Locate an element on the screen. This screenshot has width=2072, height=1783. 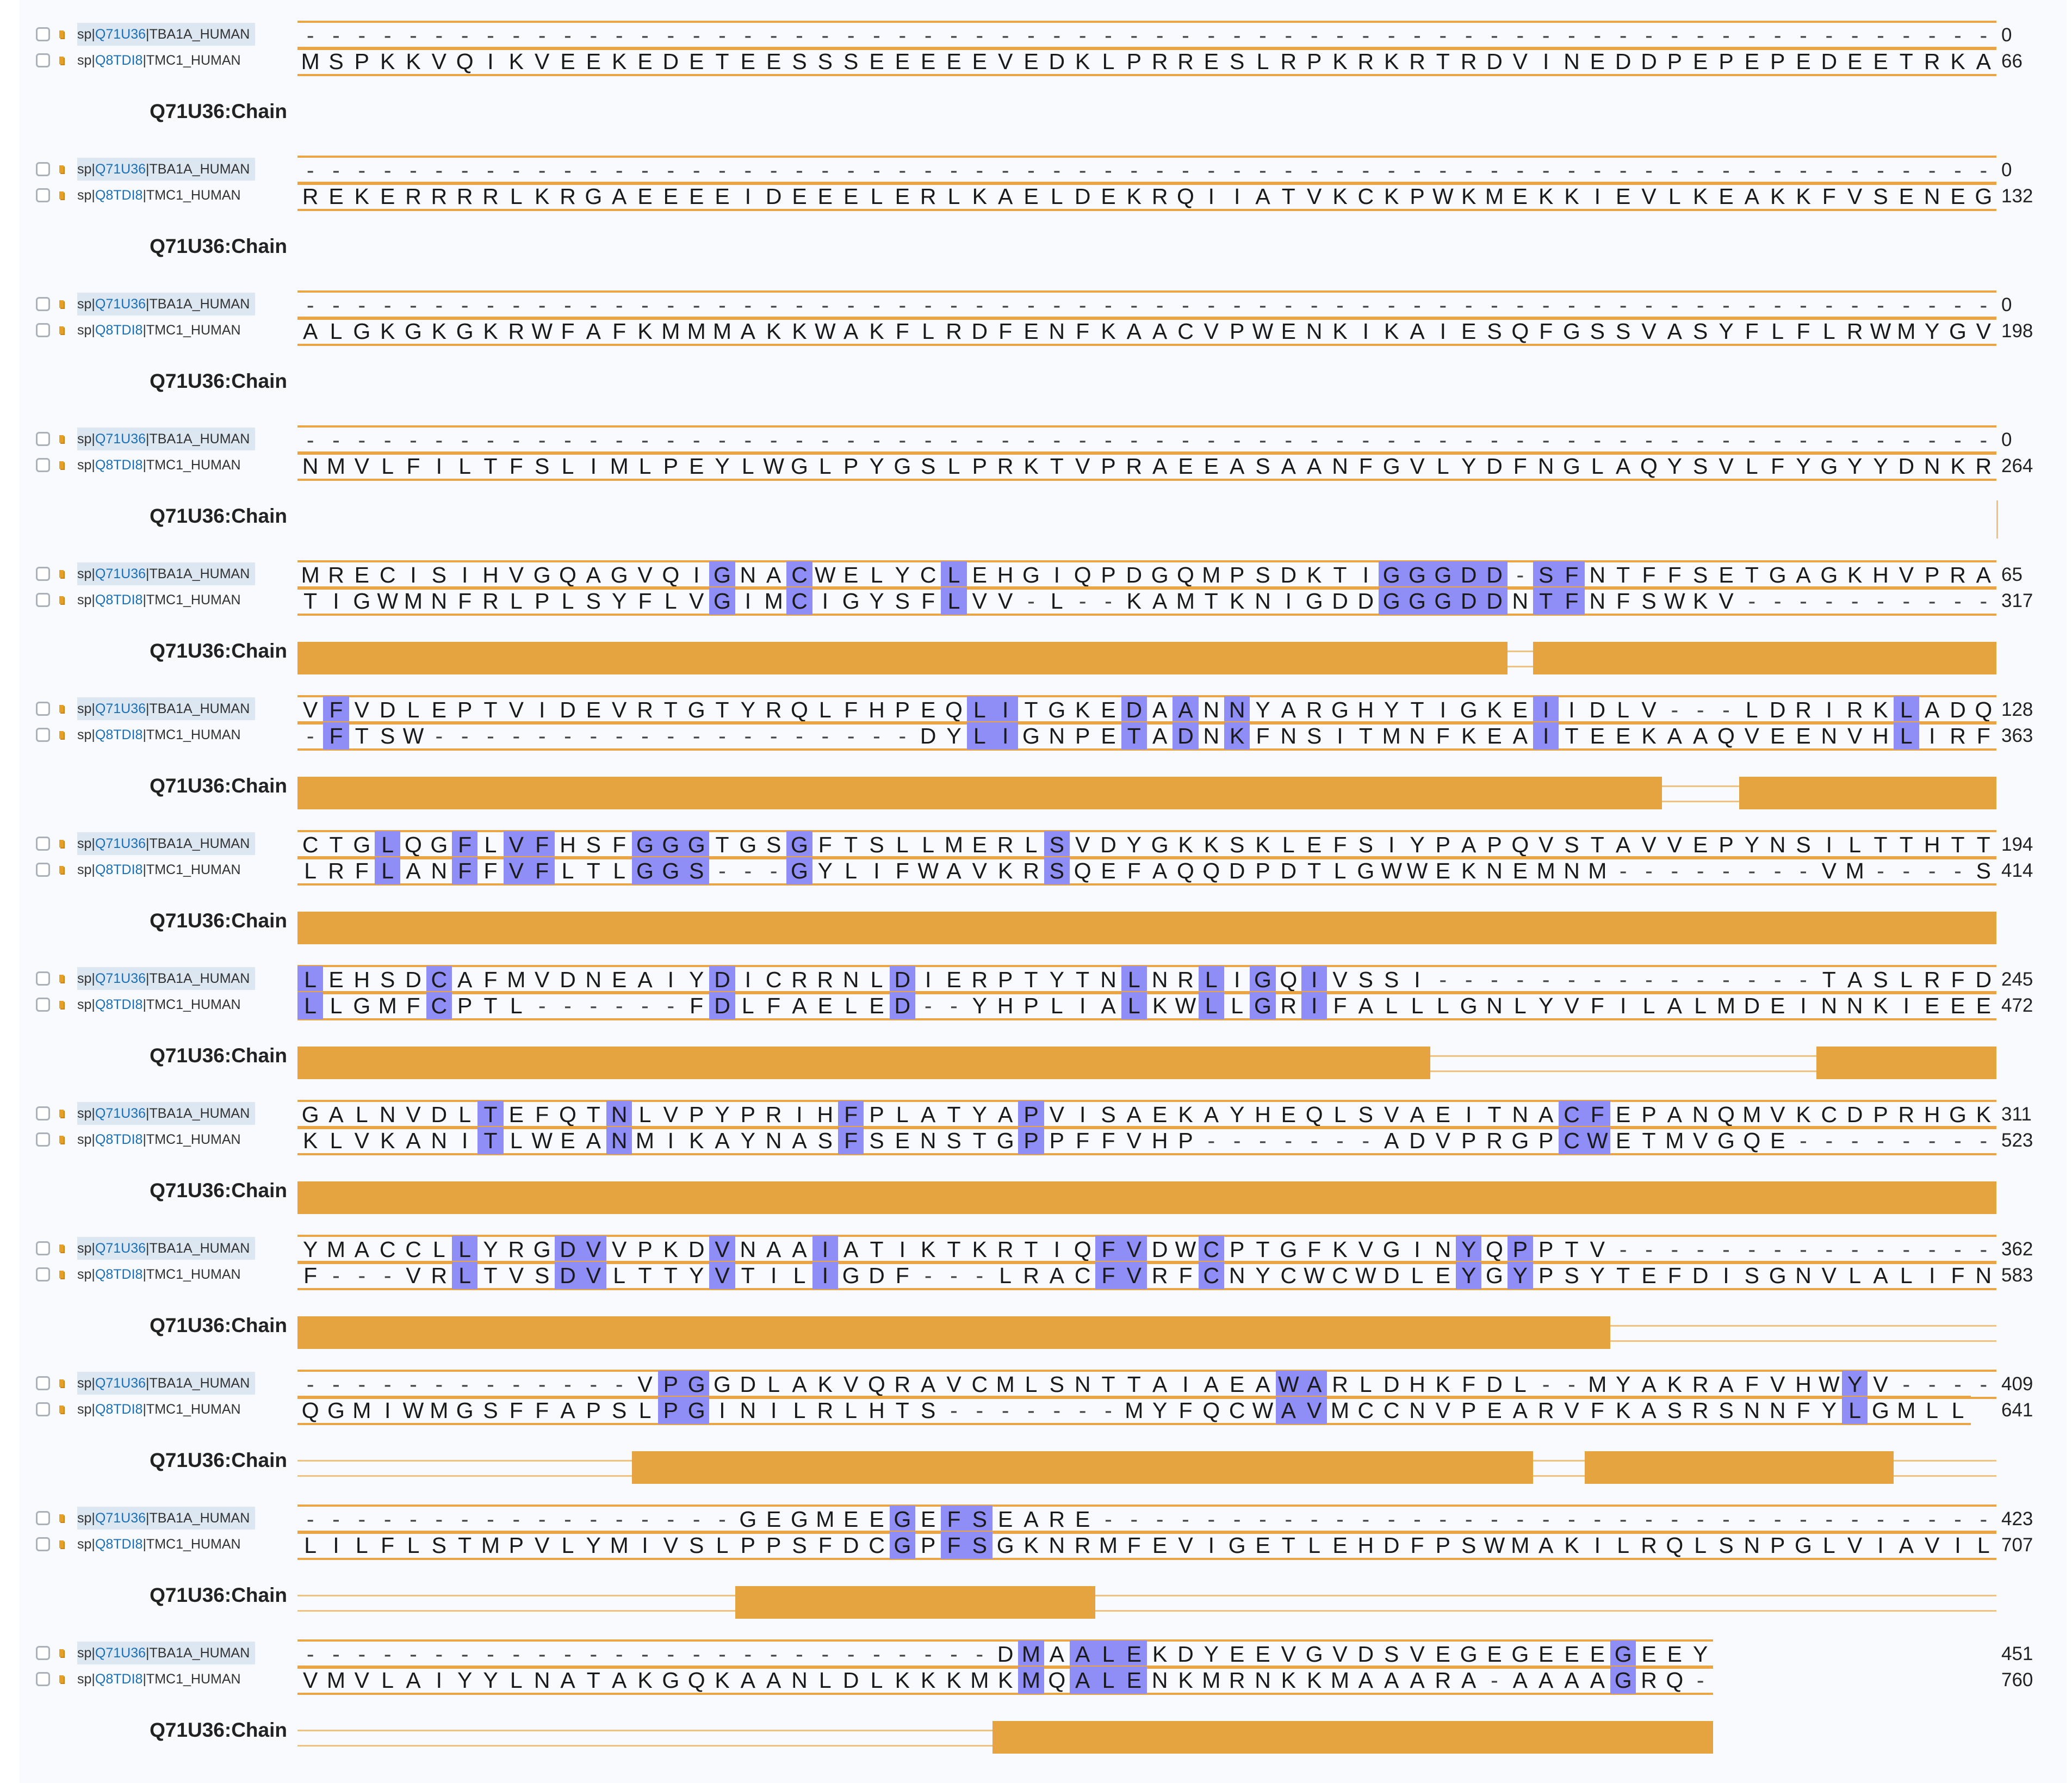
residue: M is located at coordinates (311, 574).